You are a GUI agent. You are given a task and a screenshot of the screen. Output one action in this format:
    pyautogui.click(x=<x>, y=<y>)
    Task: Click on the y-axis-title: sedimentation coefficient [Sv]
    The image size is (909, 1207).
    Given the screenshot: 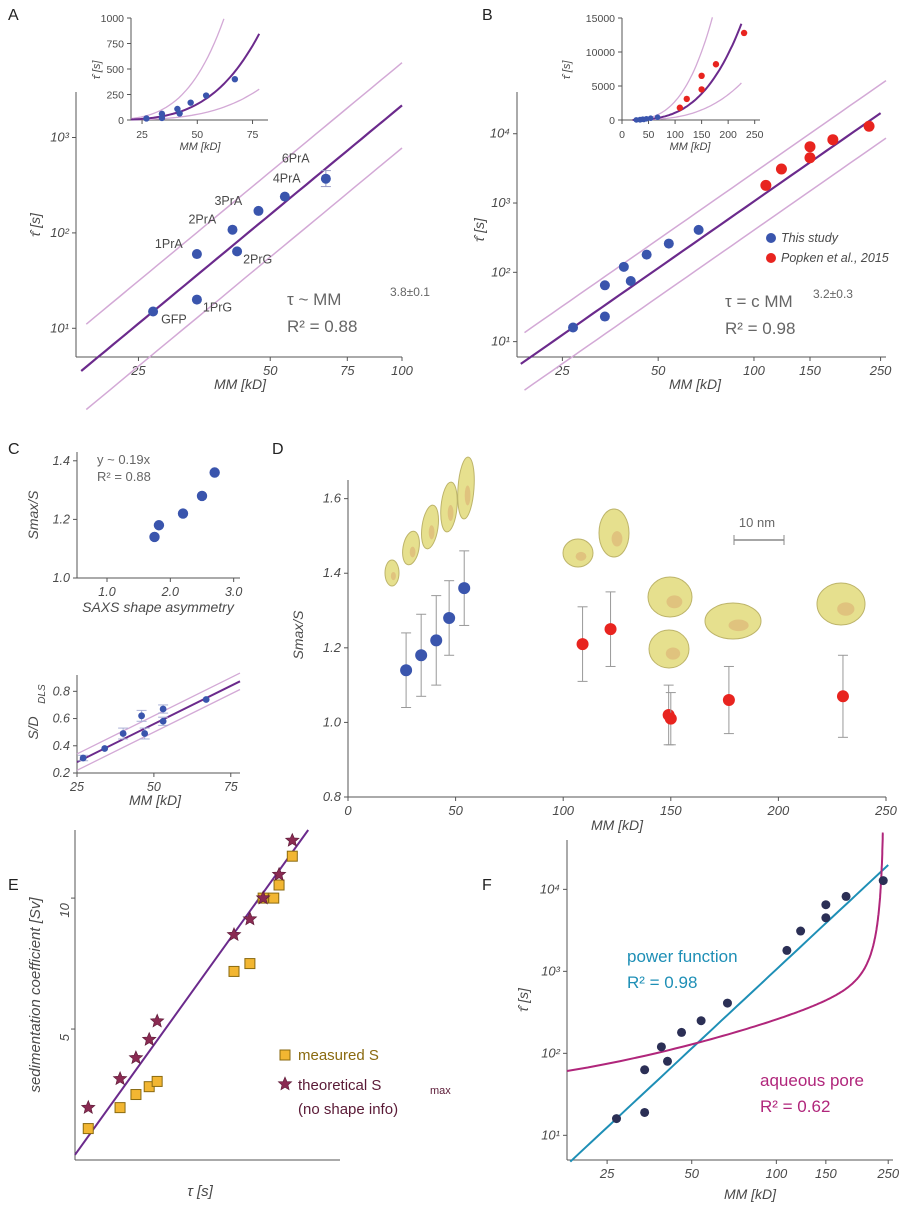 What is the action you would take?
    pyautogui.click(x=35, y=995)
    